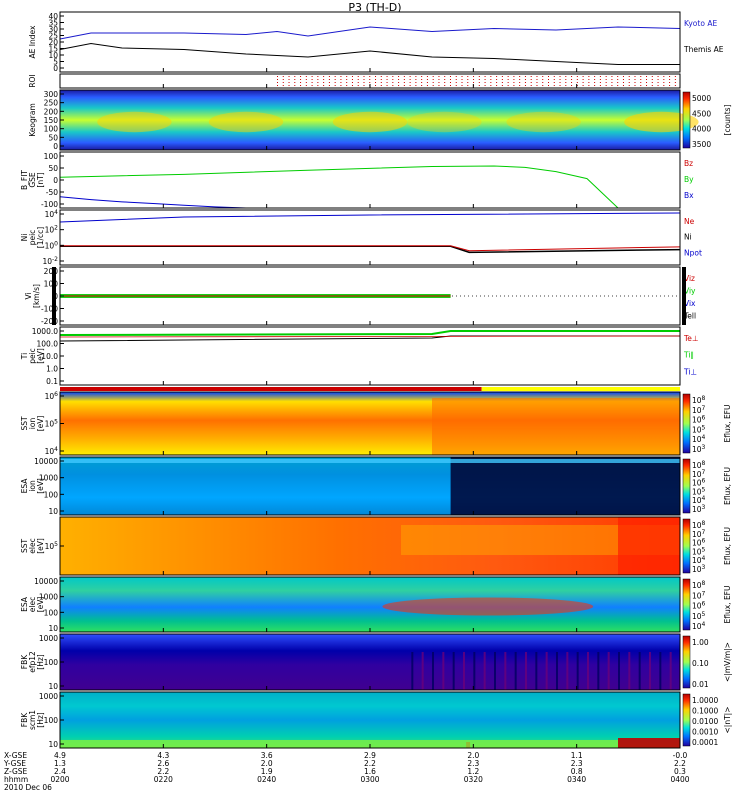 This screenshot has width=750, height=800. Describe the element at coordinates (24, 604) in the screenshot. I see `ylabel-text: ESA` at that location.